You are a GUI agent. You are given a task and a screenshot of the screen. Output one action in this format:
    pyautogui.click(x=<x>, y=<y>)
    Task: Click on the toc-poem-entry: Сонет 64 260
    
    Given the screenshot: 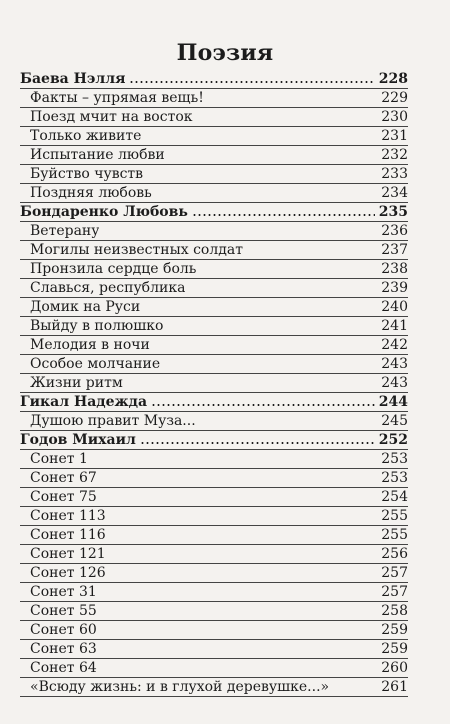 What is the action you would take?
    pyautogui.click(x=214, y=668)
    